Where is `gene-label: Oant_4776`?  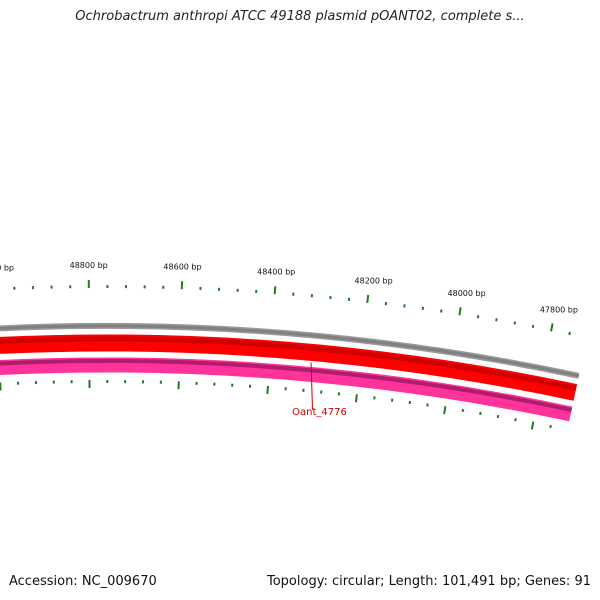
gene-label: Oant_4776 is located at coordinates (319, 412).